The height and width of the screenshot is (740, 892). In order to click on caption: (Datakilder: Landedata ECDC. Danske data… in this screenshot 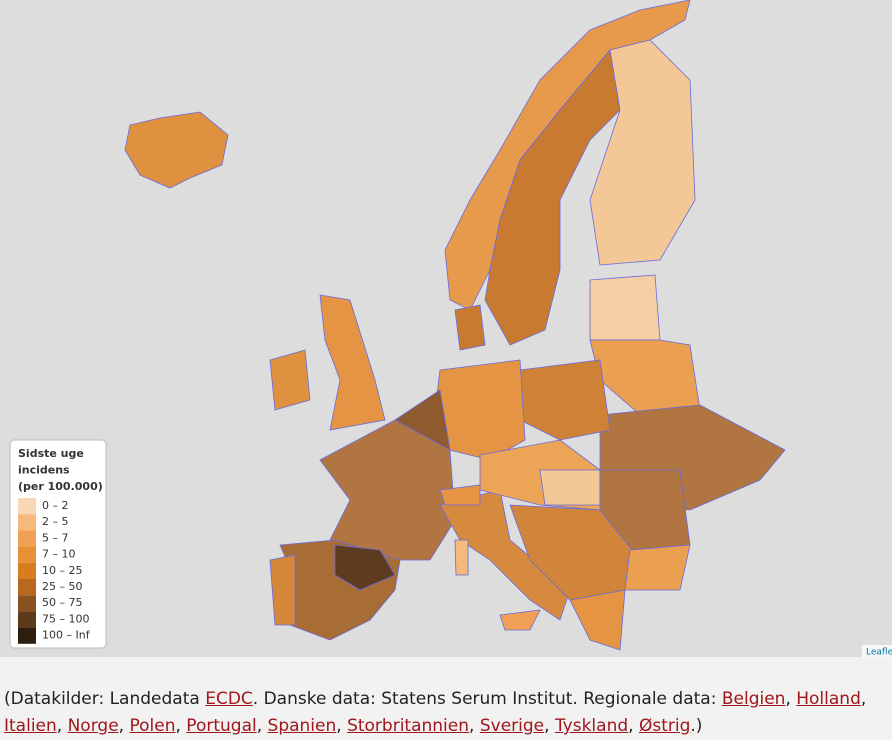, I will do `click(444, 713)`.